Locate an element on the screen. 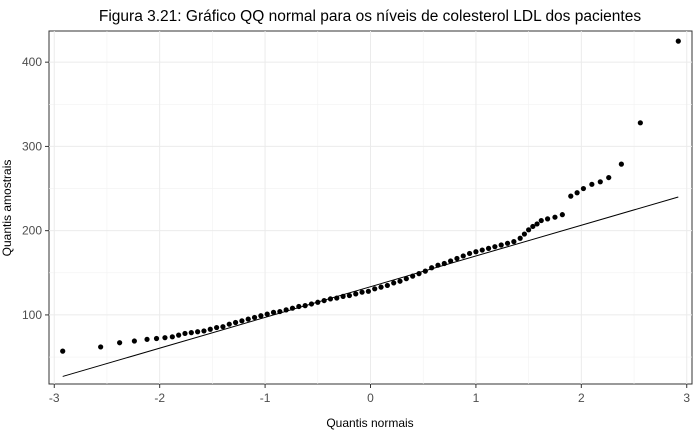 The width and height of the screenshot is (700, 432). y-tick-label: 100 is located at coordinates (32, 315).